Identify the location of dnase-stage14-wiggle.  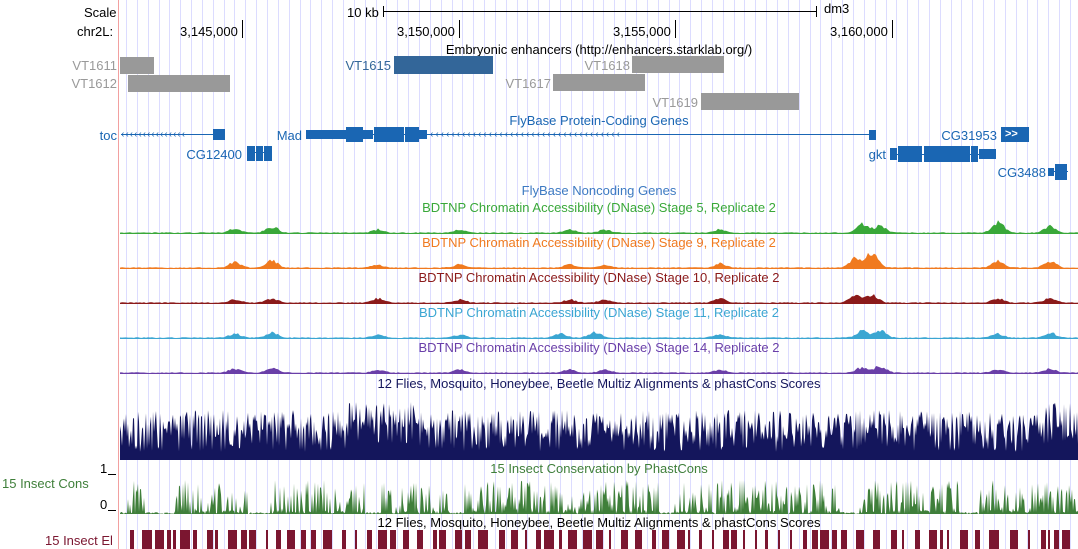
(599, 363).